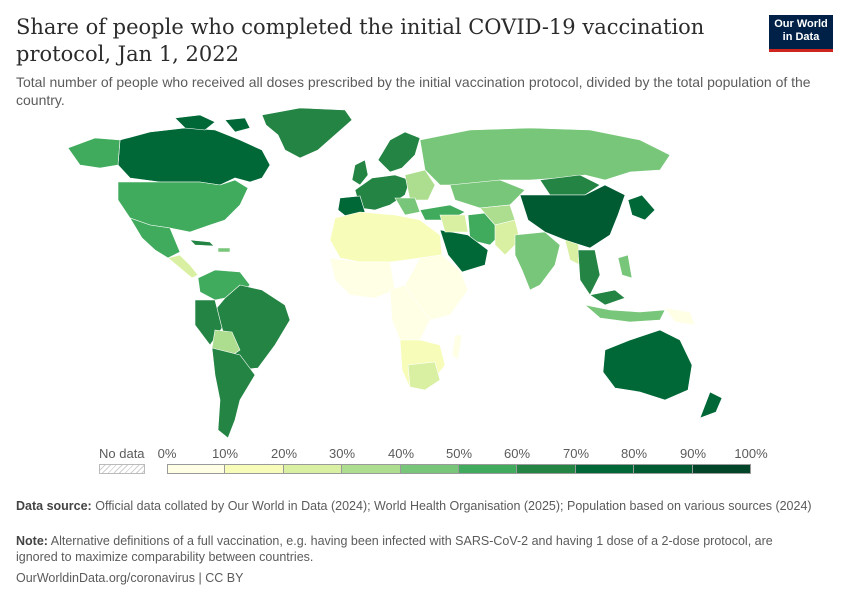 Image resolution: width=850 pixels, height=600 pixels. What do you see at coordinates (212, 123) in the screenshot?
I see `region-canada-islands` at bounding box center [212, 123].